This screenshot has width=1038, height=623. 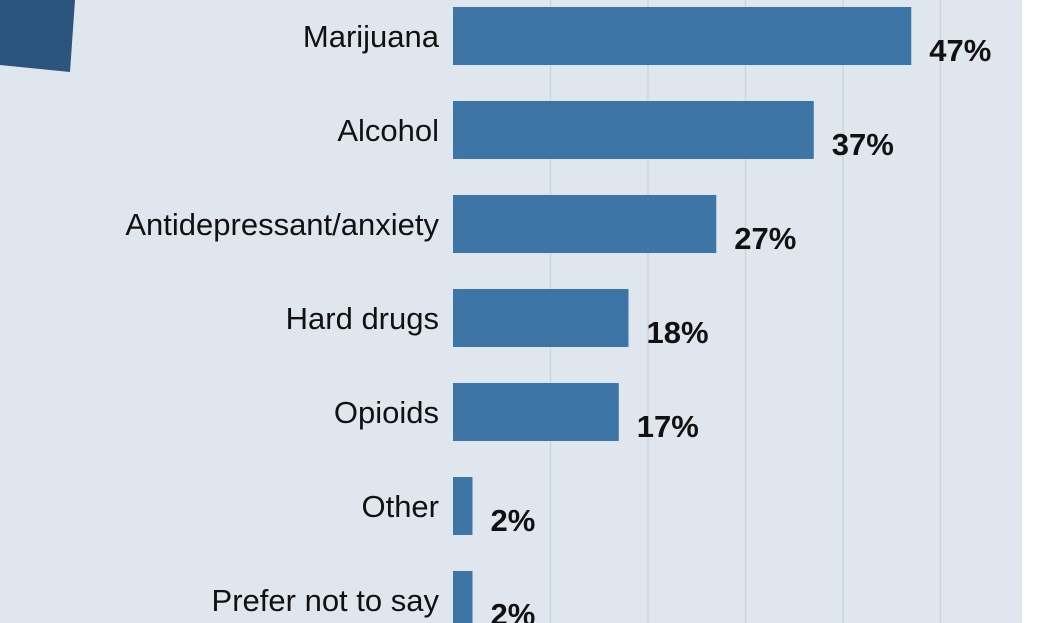 I want to click on category-label: Alcohol, so click(x=388, y=130).